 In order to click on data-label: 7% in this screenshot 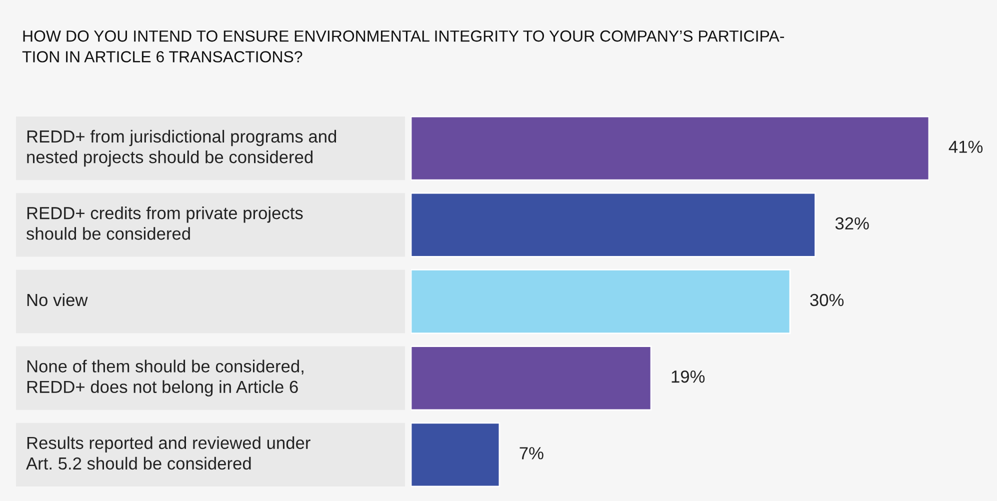, I will do `click(532, 453)`.